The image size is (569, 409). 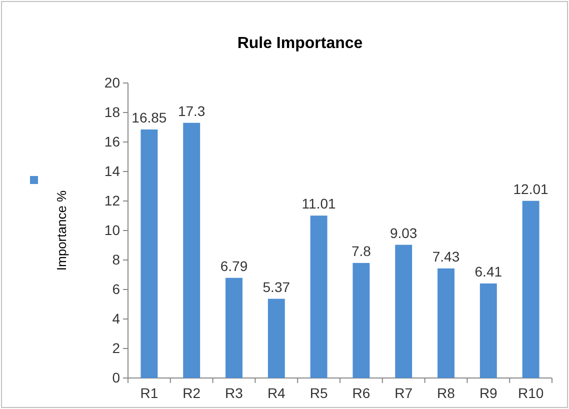 I want to click on x-tick-label: R10, so click(x=531, y=392).